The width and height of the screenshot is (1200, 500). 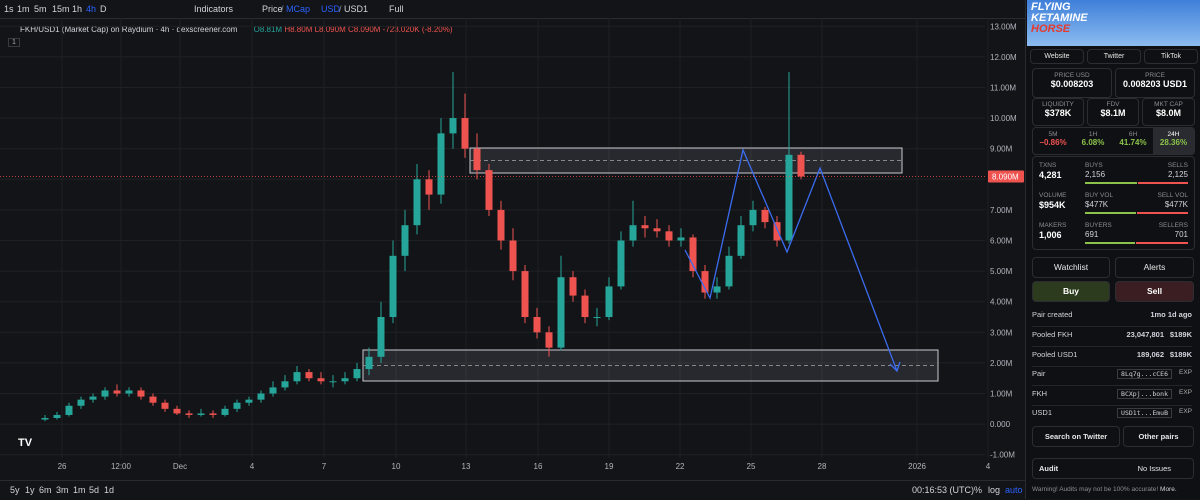 I want to click on info-label: Pair created, so click(x=1052, y=314).